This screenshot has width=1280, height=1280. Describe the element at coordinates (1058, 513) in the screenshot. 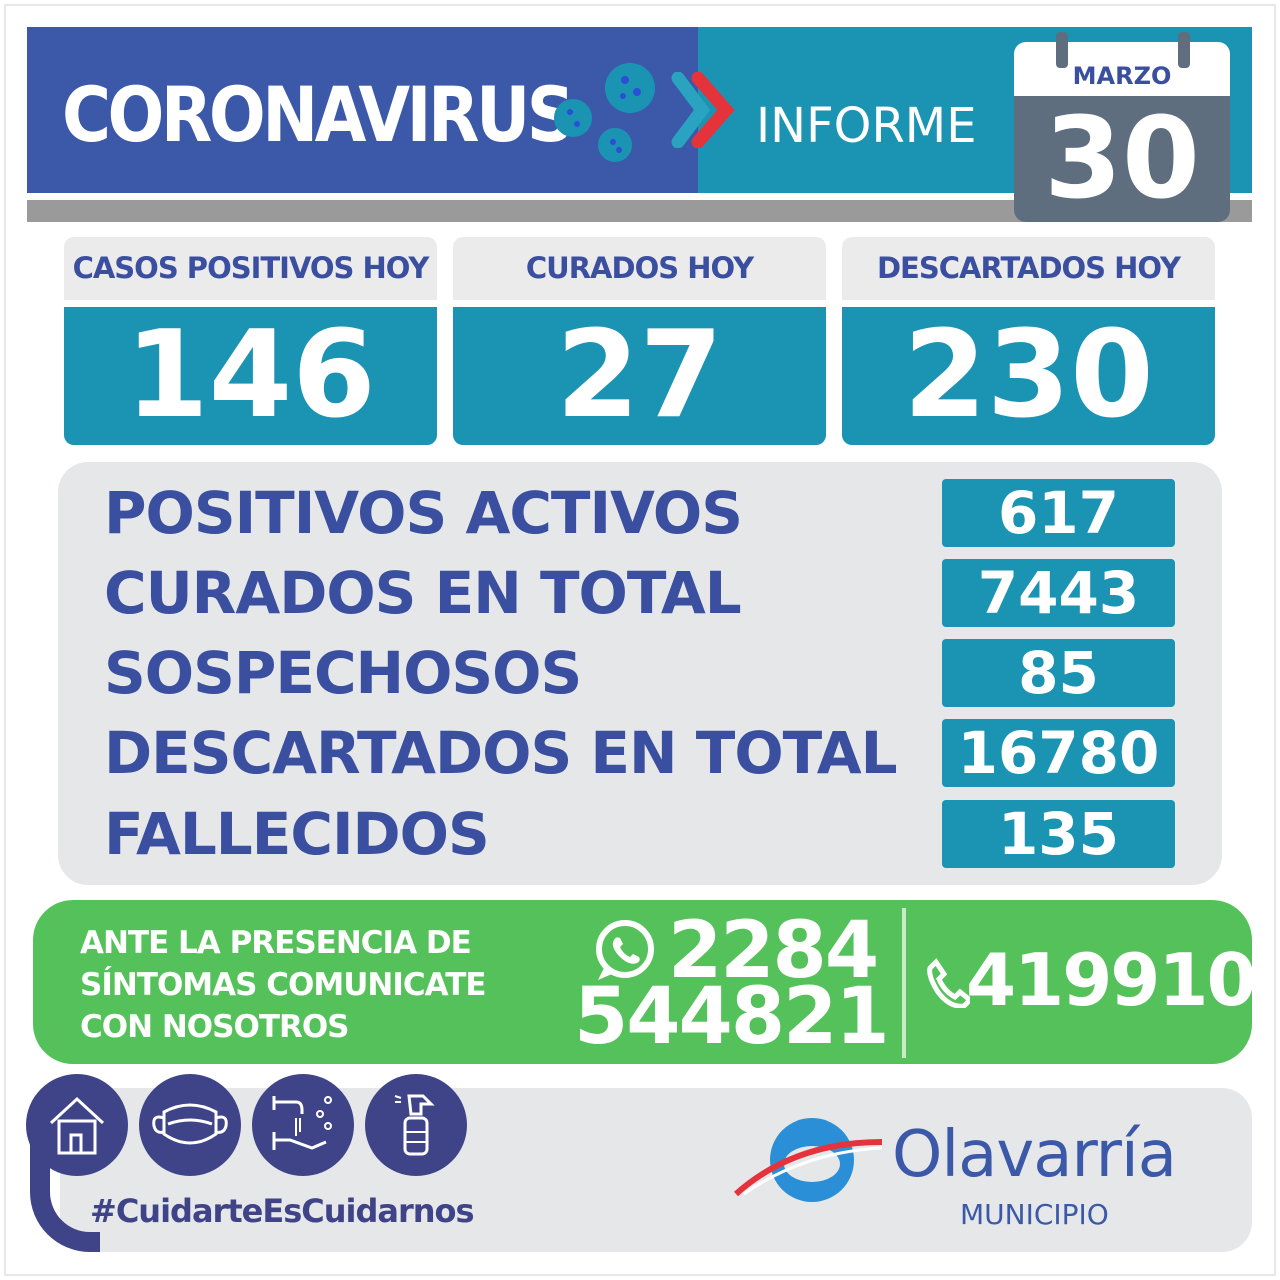

I see `stat-value: 617` at that location.